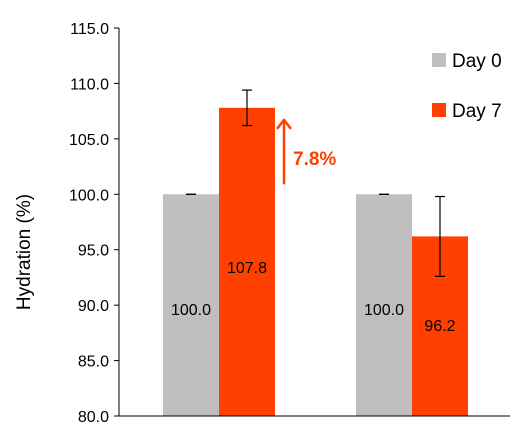 The height and width of the screenshot is (433, 518). Describe the element at coordinates (93, 417) in the screenshot. I see `y-tick-label: 80.0` at that location.